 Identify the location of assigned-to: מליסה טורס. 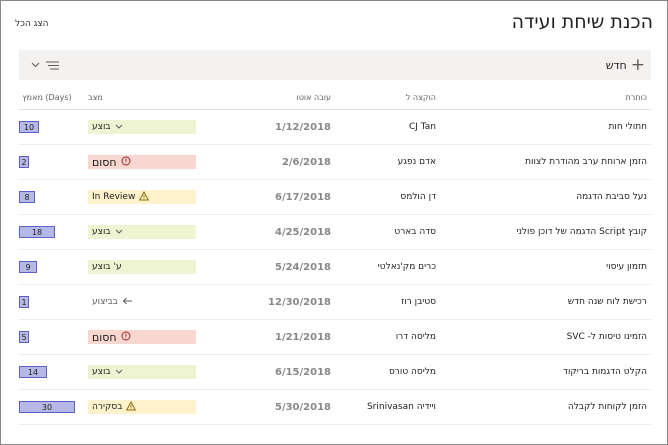
(412, 372).